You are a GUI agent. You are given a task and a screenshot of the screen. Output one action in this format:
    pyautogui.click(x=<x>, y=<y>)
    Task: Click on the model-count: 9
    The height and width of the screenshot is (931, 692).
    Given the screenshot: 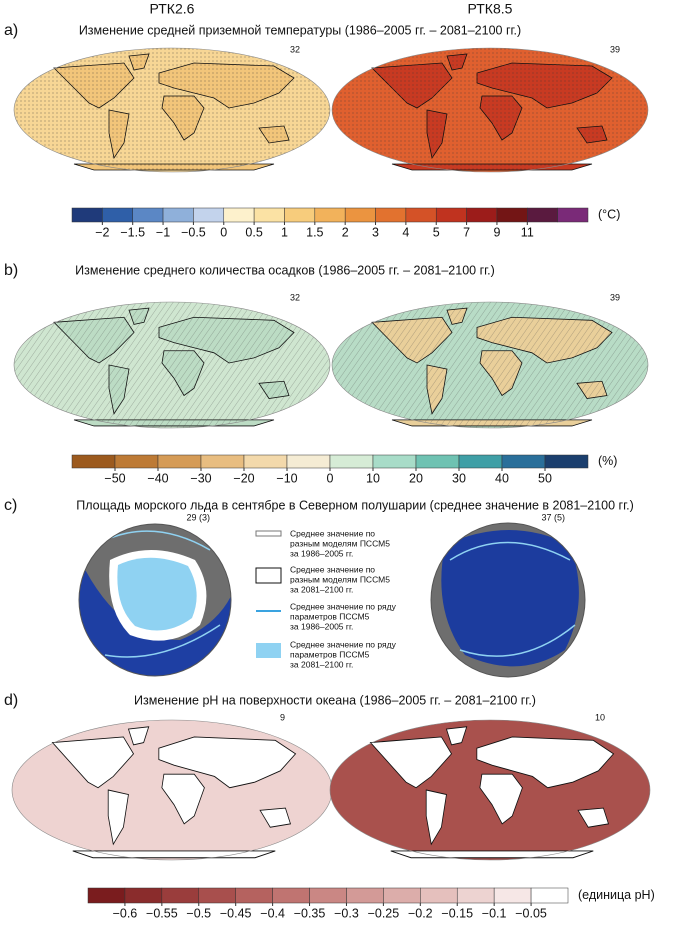 What is the action you would take?
    pyautogui.click(x=282, y=717)
    